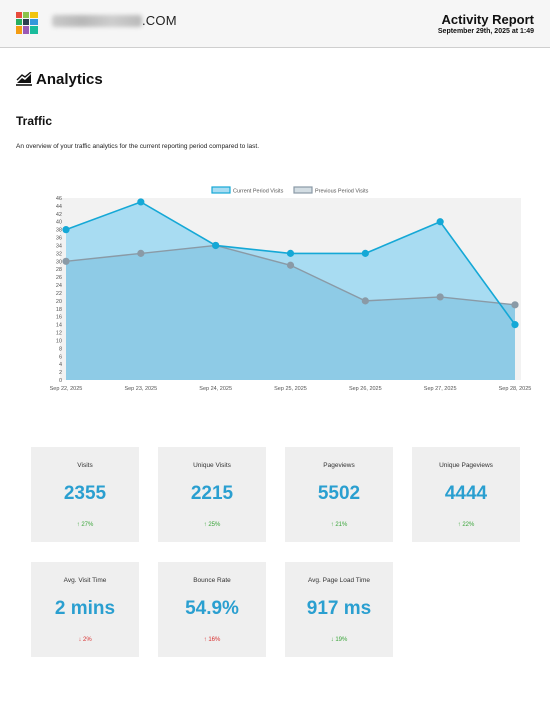 The height and width of the screenshot is (718, 550). Describe the element at coordinates (487, 19) in the screenshot. I see `report-title: Activity Report` at that location.